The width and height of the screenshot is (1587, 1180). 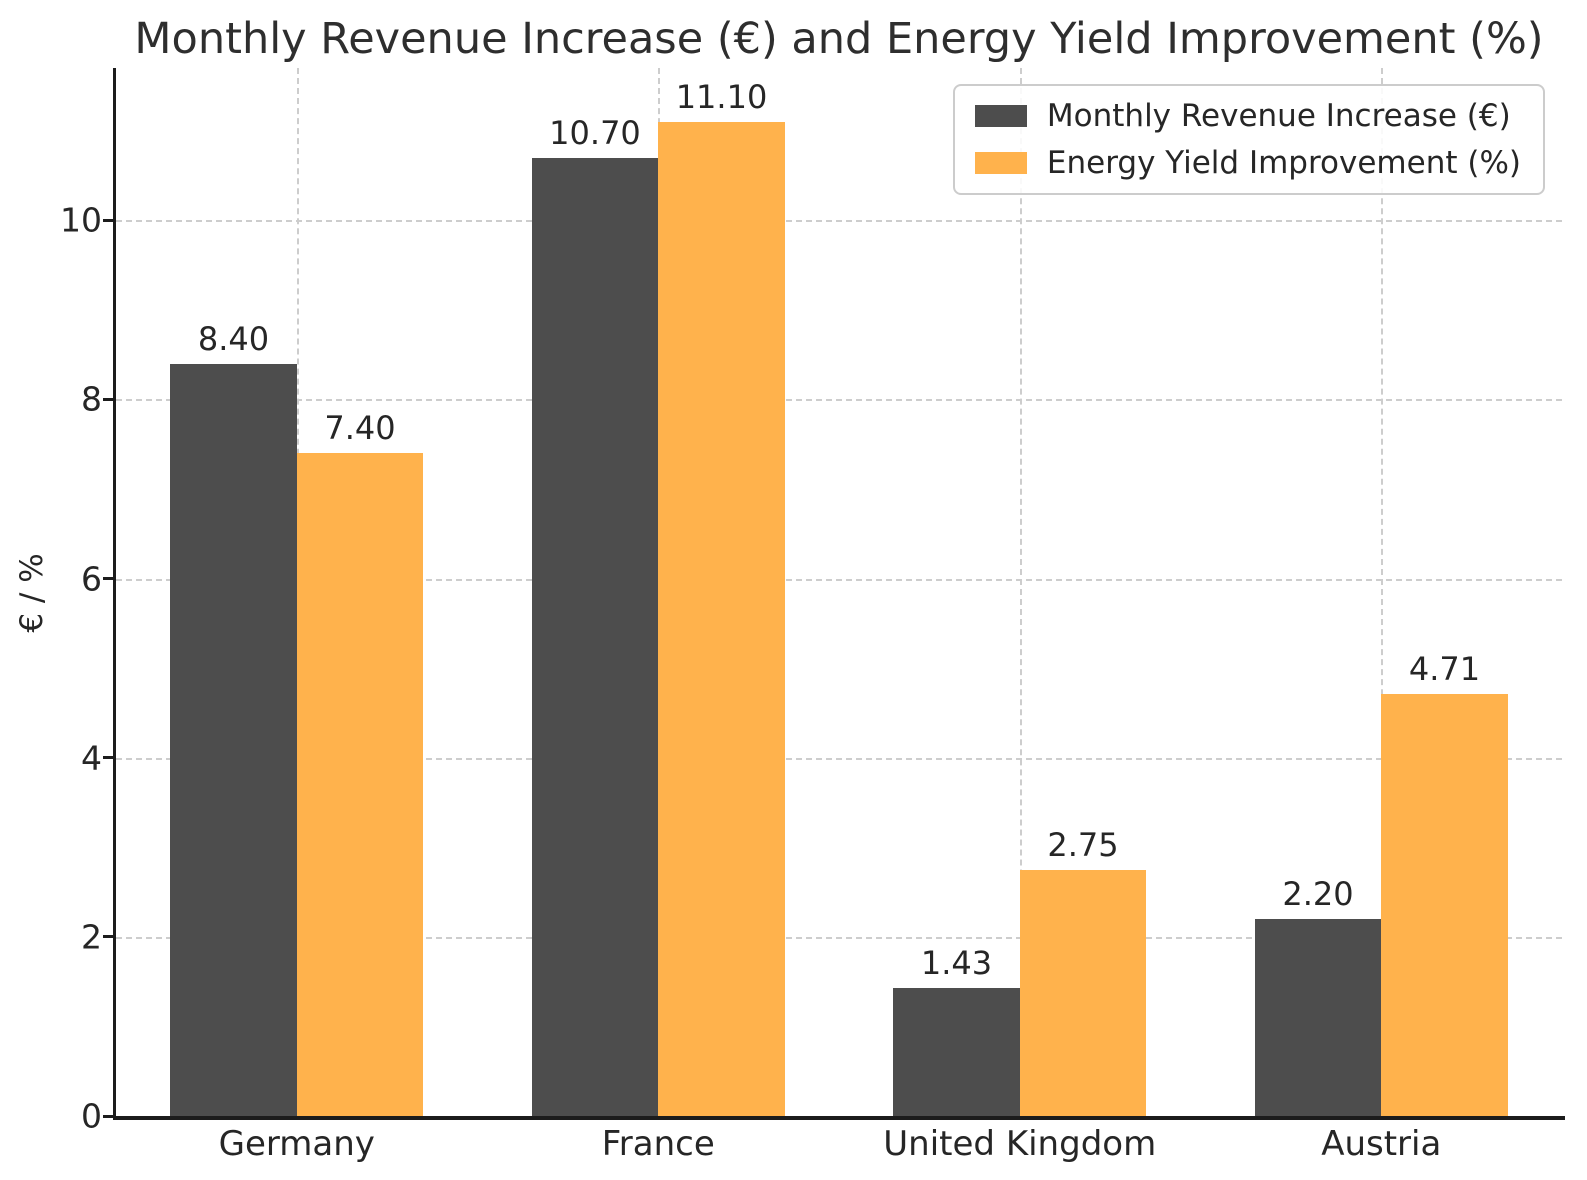 What do you see at coordinates (233, 739) in the screenshot?
I see `bar-germany-s0` at bounding box center [233, 739].